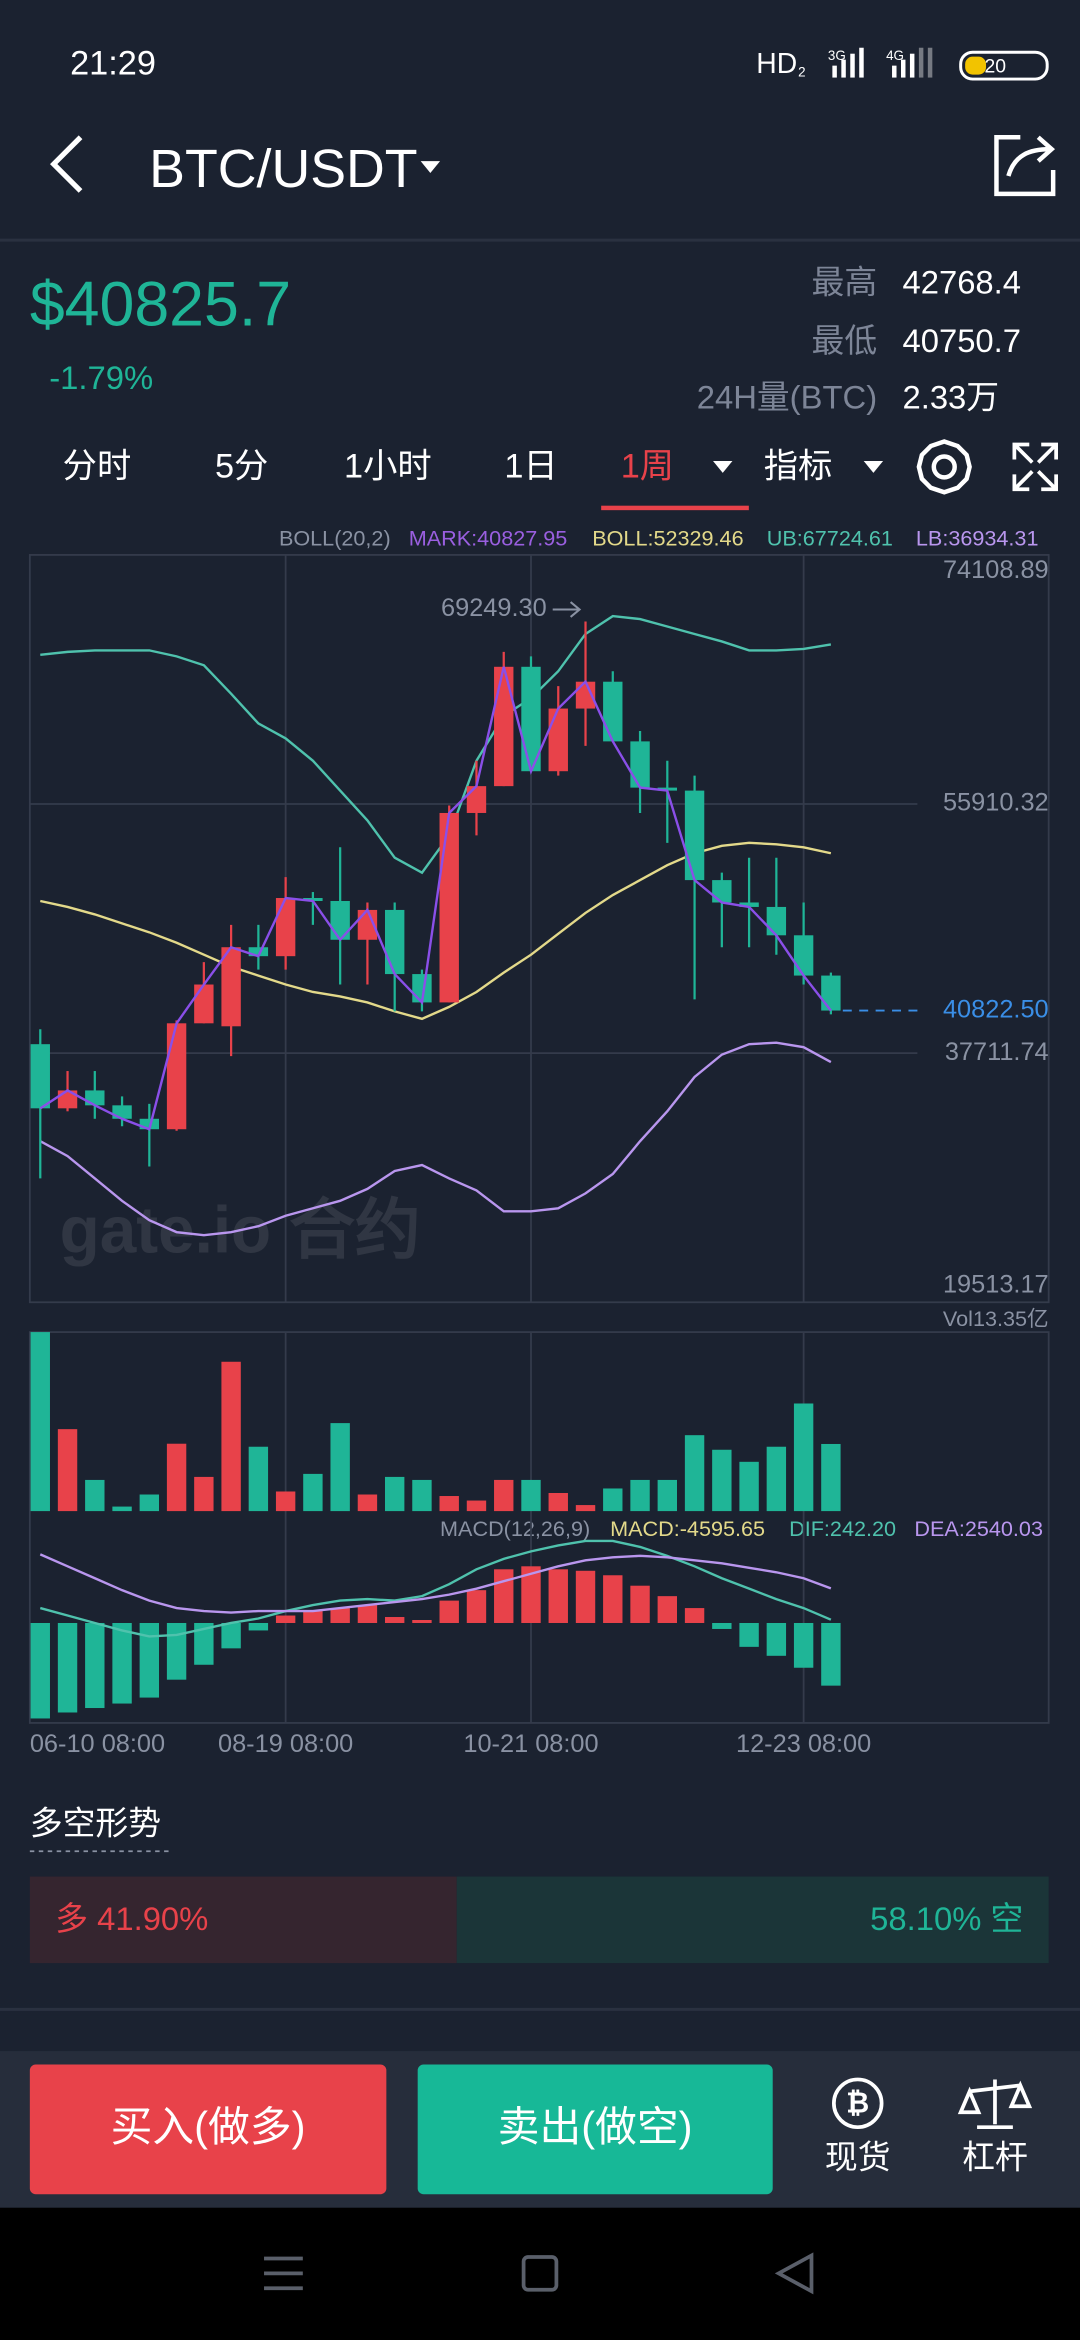  I want to click on period-tab: 分时, so click(97, 466).